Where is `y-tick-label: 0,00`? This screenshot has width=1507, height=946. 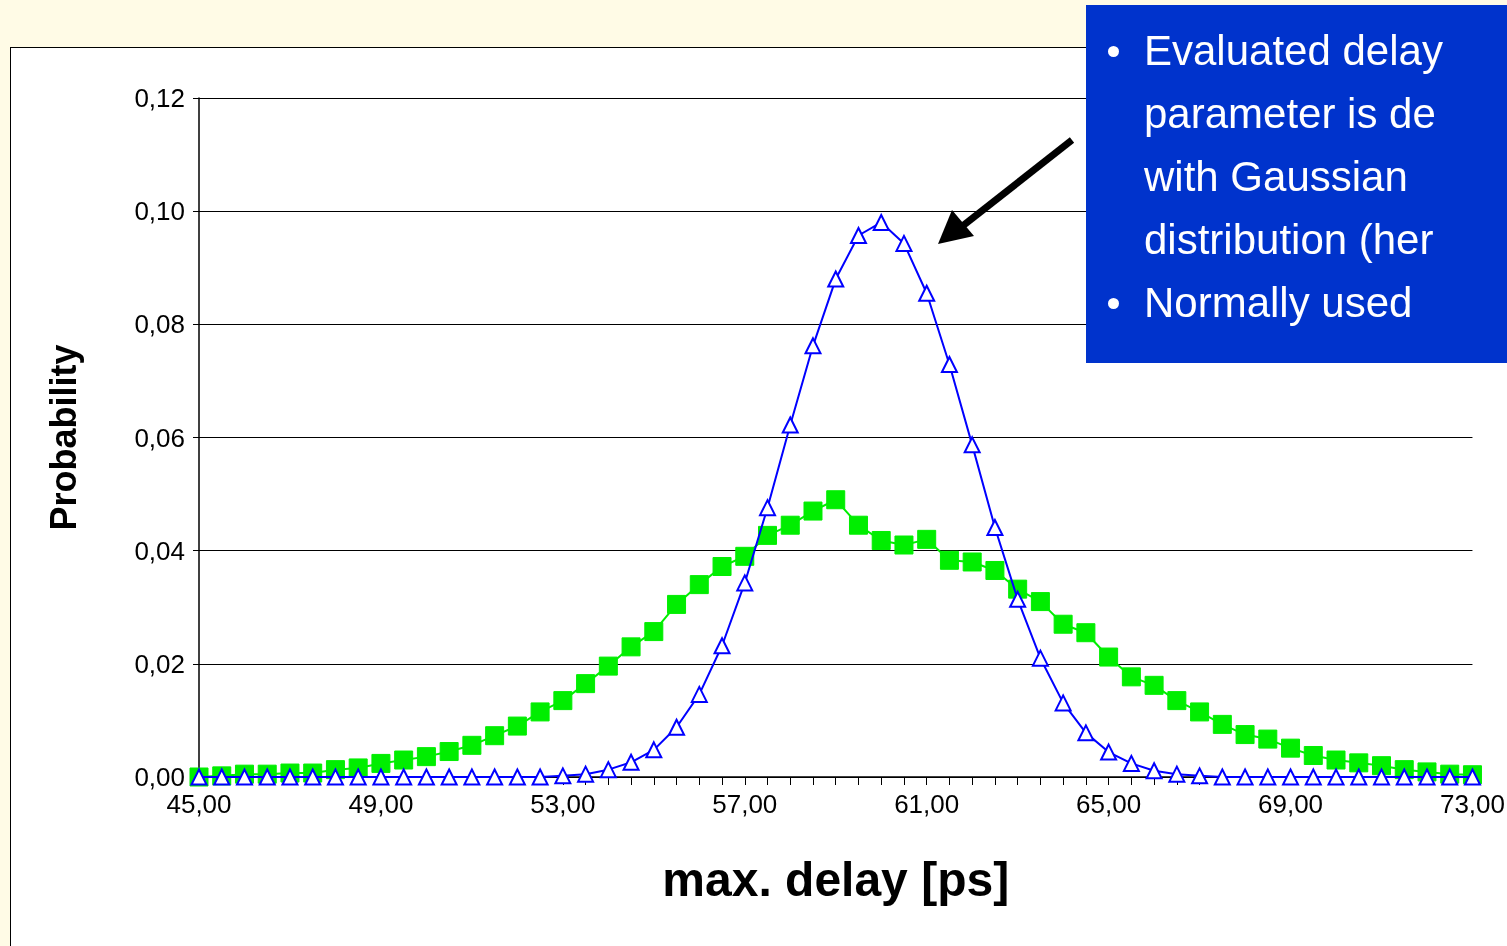 y-tick-label: 0,00 is located at coordinates (159, 777).